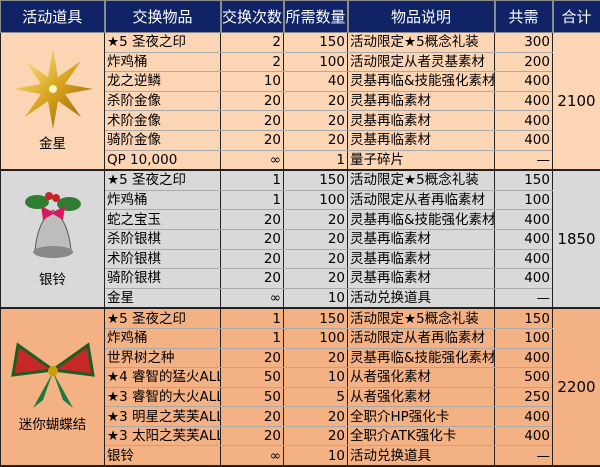  Describe the element at coordinates (163, 378) in the screenshot. I see `exchange-item: ★4 睿智的猛火ALL` at that location.